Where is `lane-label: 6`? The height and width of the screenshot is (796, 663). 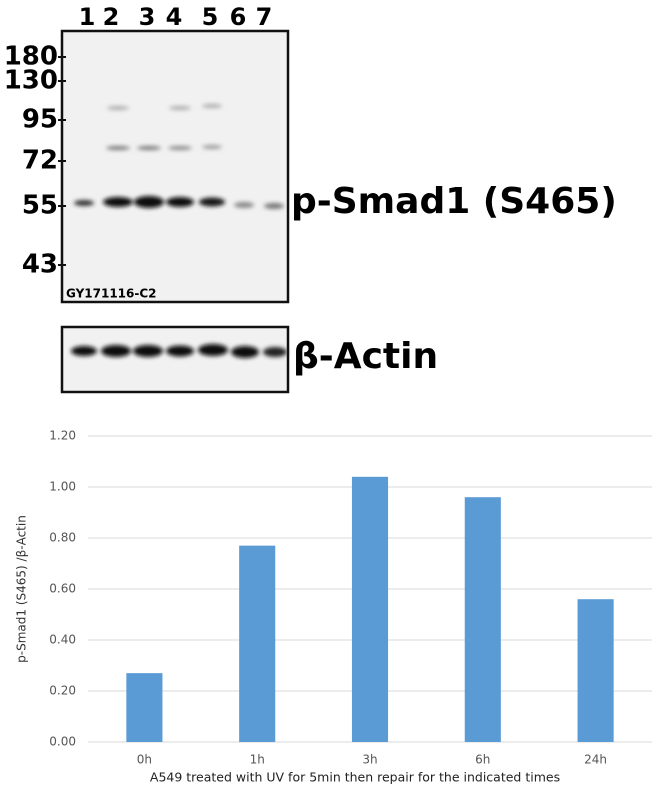 lane-label: 6 is located at coordinates (238, 17).